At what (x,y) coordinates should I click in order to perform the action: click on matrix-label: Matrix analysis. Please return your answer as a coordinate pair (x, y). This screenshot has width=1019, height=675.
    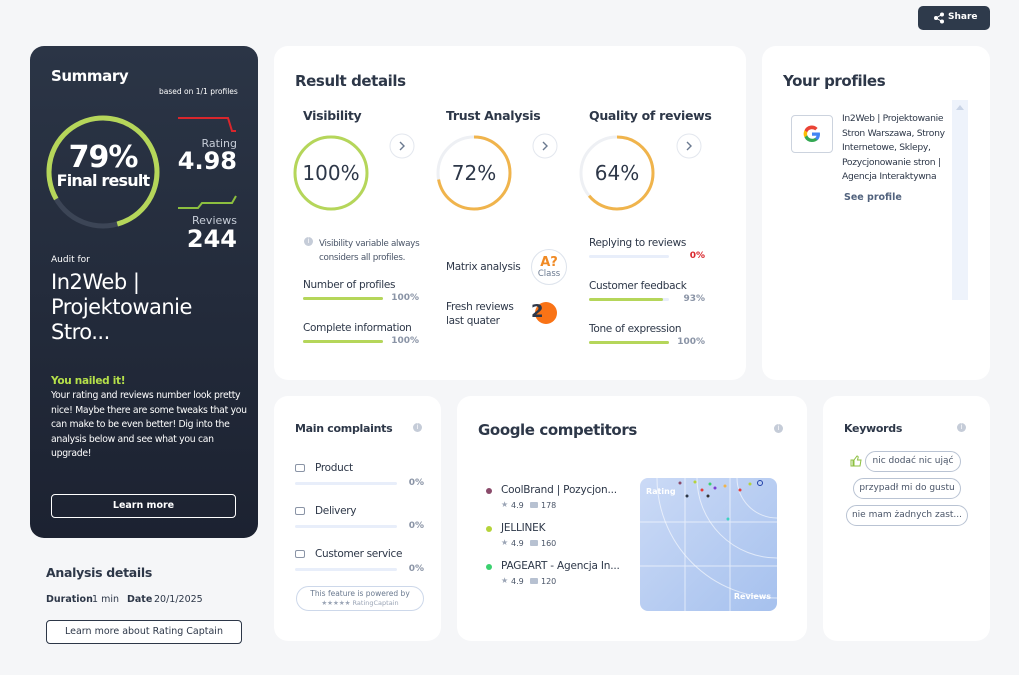
    Looking at the image, I should click on (483, 267).